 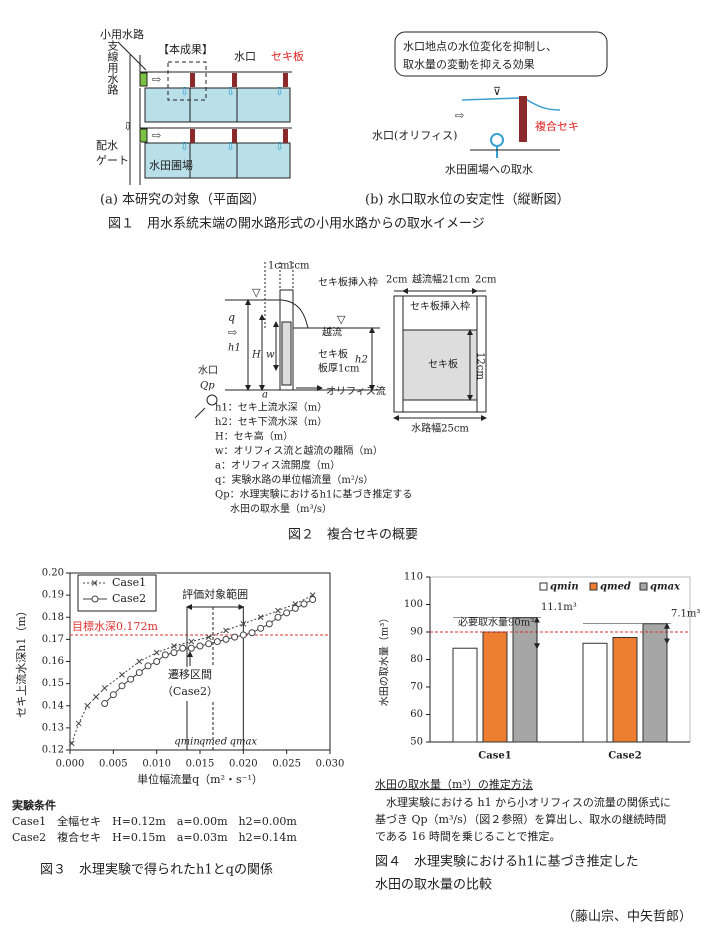 I want to click on label: 水口地点の水位変化を抑制し、, so click(x=480, y=46).